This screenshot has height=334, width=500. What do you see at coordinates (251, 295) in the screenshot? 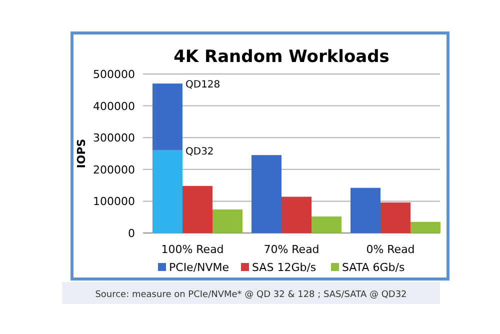
I see `source-note: Source: measure on PCIe/NVMe* @ QD 32 & 128 ; SAS/SATA @ QD32` at bounding box center [251, 295].